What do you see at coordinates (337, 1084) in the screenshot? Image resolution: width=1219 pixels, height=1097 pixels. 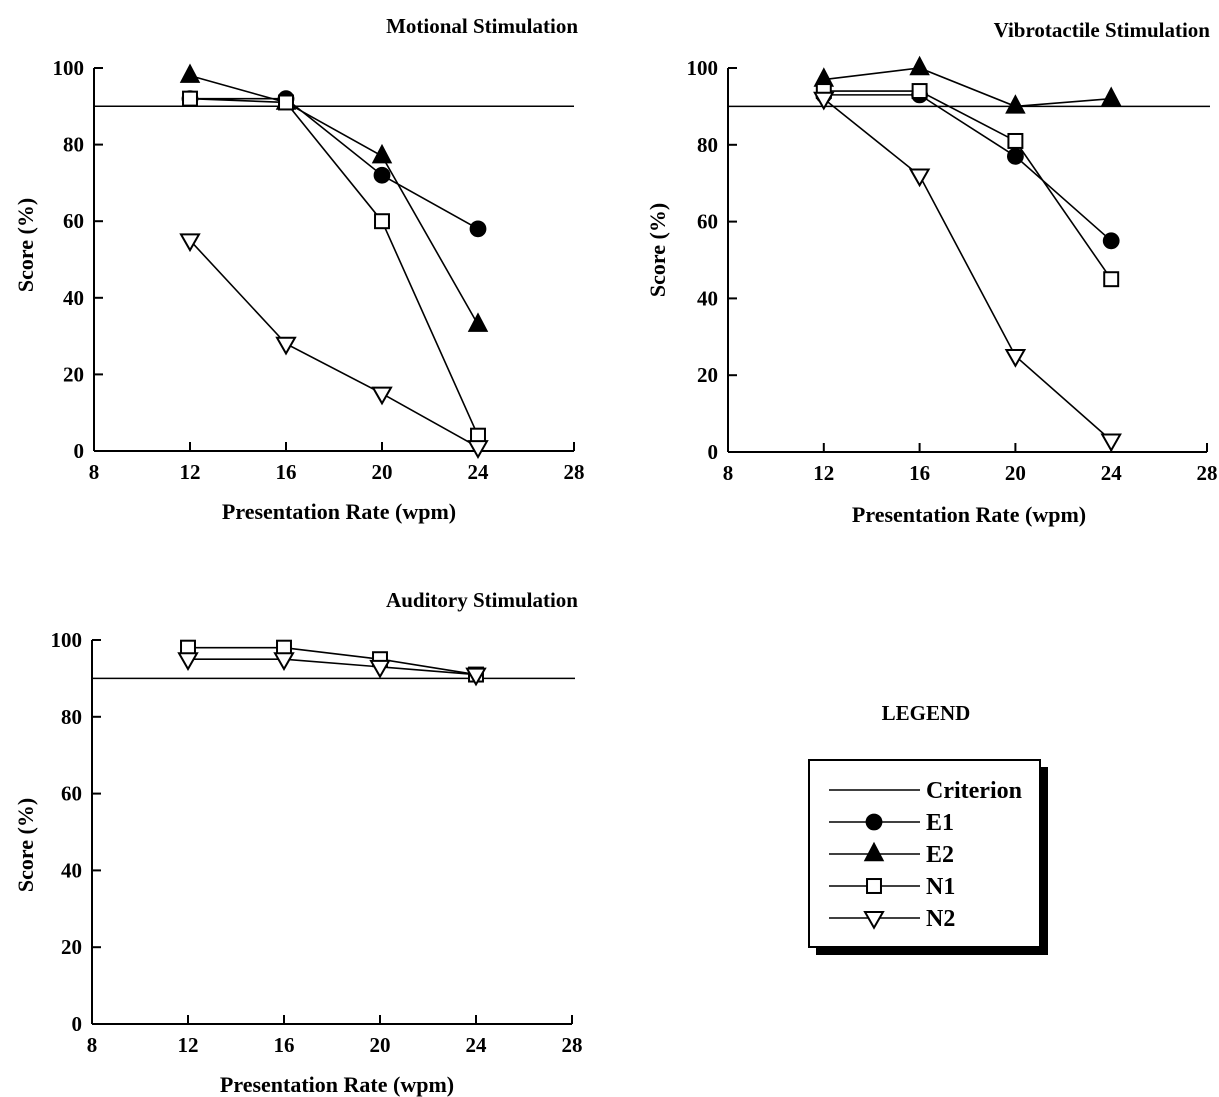 I see `x-axis-label-auditory: Presentation Rate (wpm)` at bounding box center [337, 1084].